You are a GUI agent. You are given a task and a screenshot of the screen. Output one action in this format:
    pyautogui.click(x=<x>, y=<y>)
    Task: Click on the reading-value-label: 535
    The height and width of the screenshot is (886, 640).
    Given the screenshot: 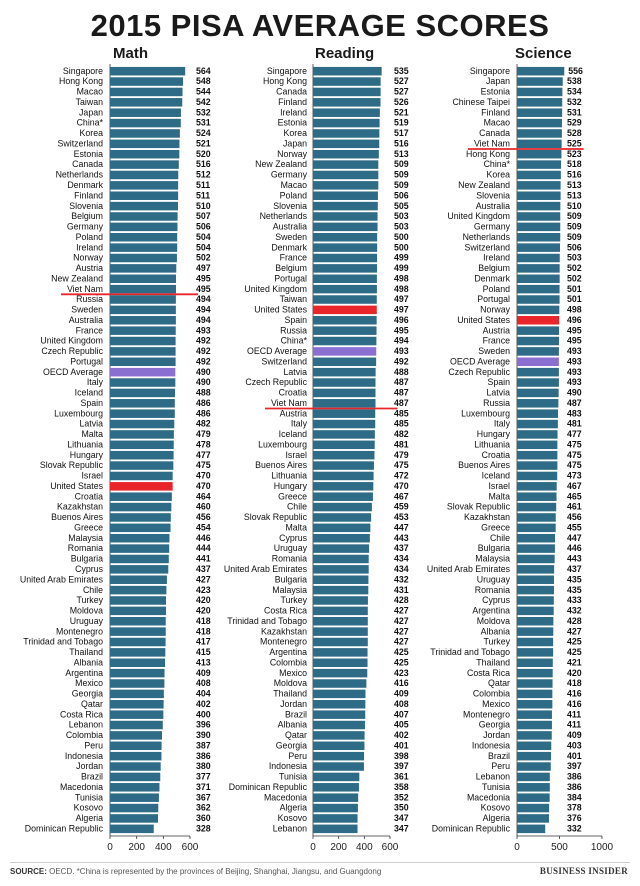 What is the action you would take?
    pyautogui.click(x=401, y=71)
    